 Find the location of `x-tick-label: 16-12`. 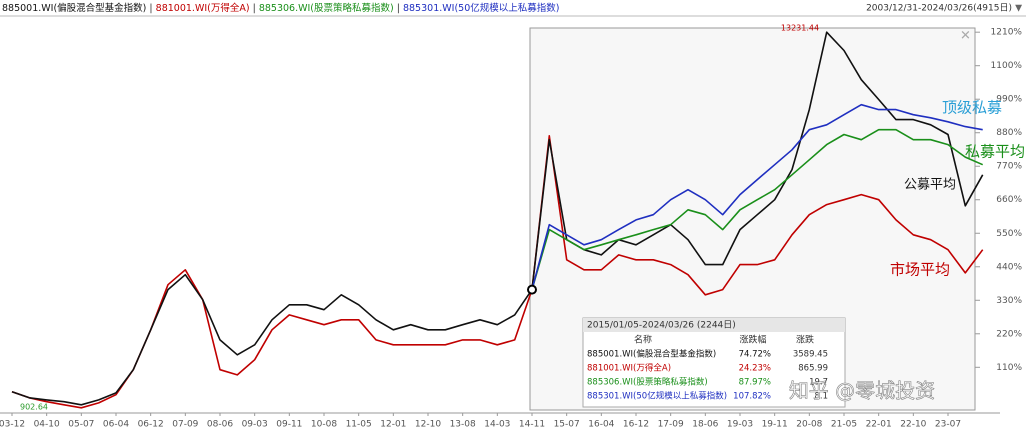

x-tick-label: 16-12 is located at coordinates (636, 425).